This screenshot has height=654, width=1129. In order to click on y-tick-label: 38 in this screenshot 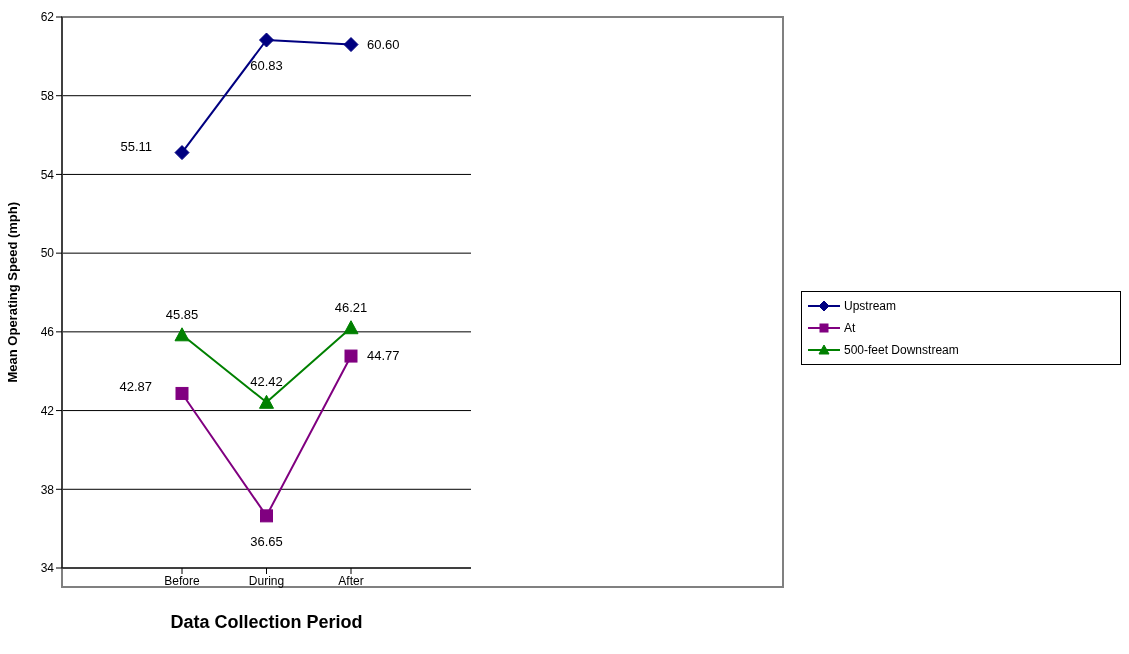, I will do `click(47, 489)`.